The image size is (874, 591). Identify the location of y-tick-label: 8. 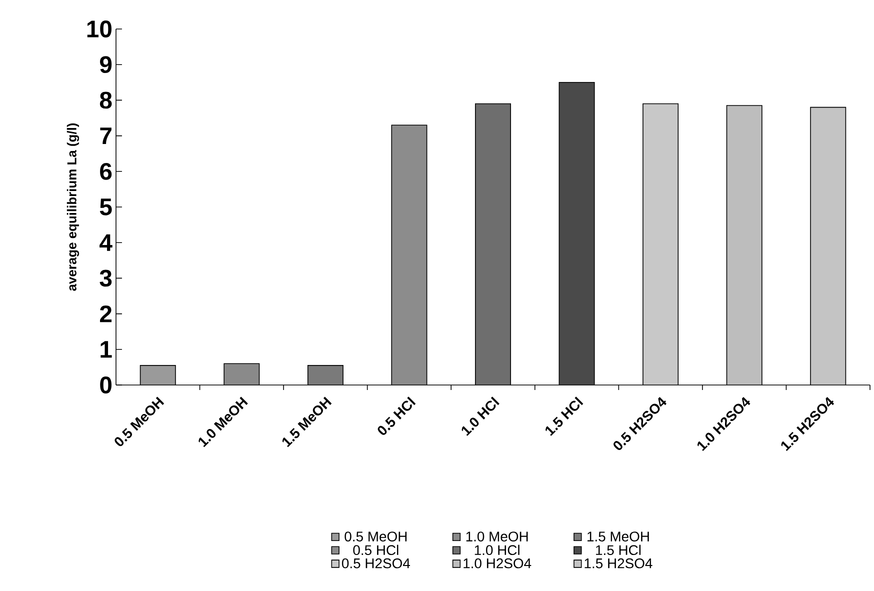
(106, 100).